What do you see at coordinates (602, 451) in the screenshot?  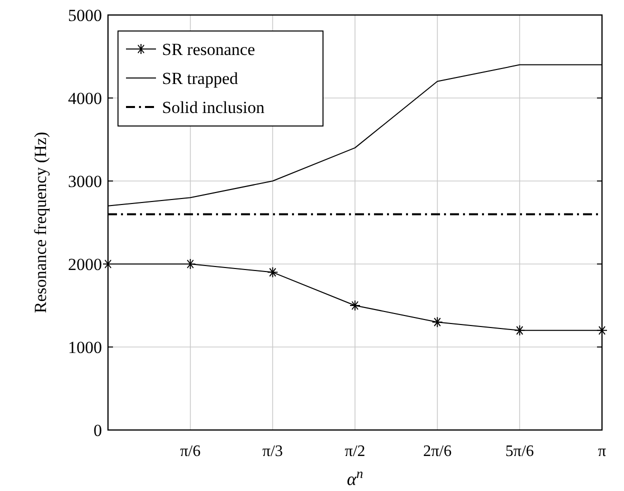 I see `x-tick-label: π` at bounding box center [602, 451].